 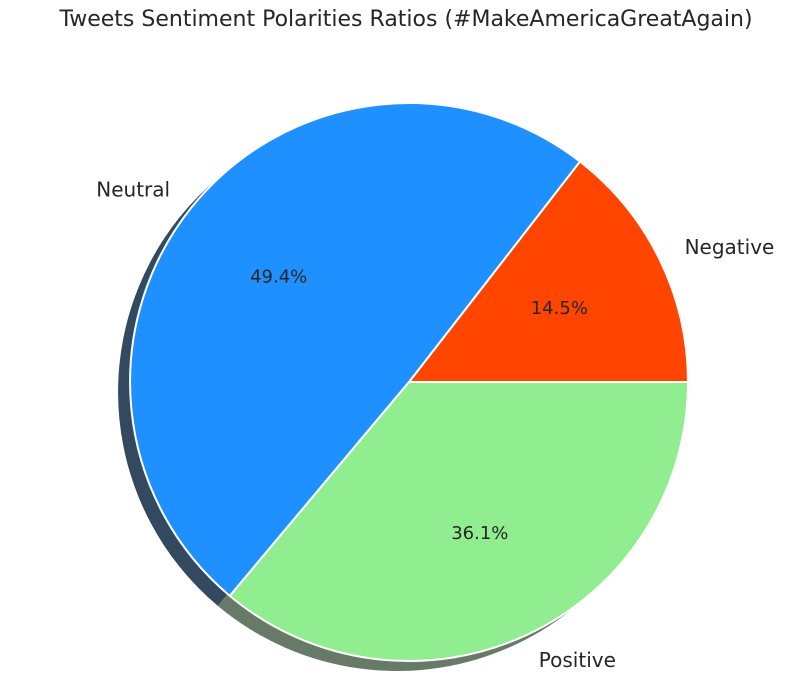 I want to click on slice-percent-positive: 36.1%, so click(x=479, y=533).